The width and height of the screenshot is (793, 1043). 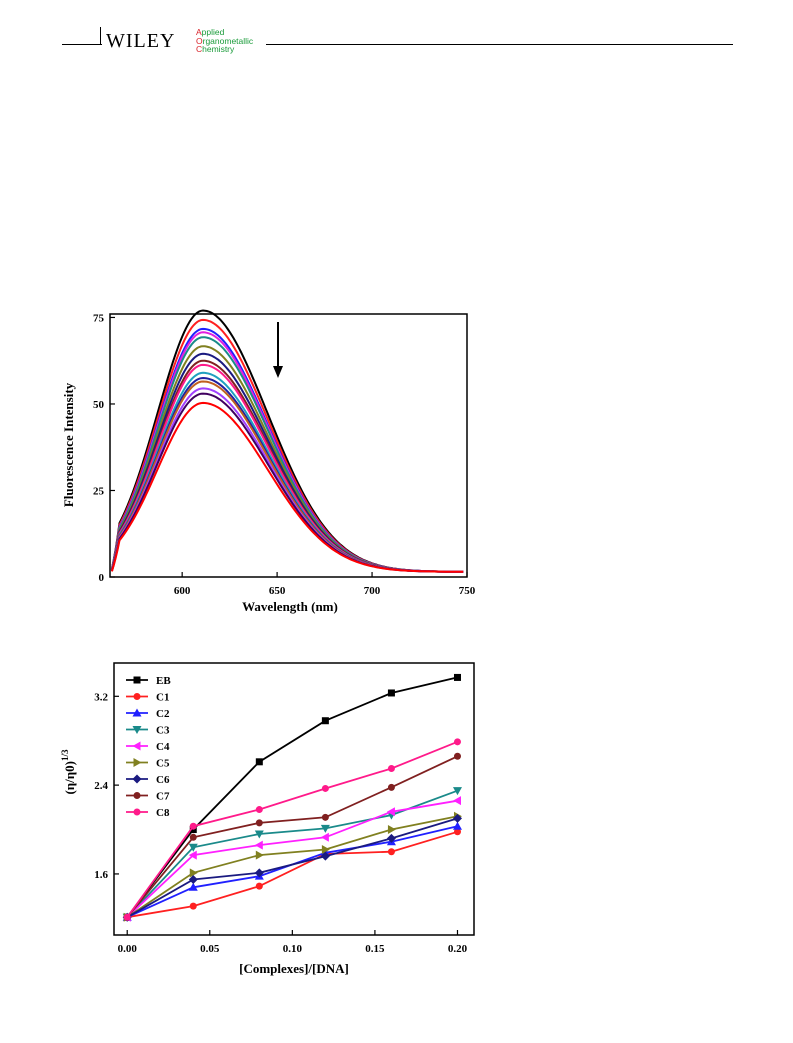 I want to click on fluorescence-plot-area, so click(x=287, y=441).